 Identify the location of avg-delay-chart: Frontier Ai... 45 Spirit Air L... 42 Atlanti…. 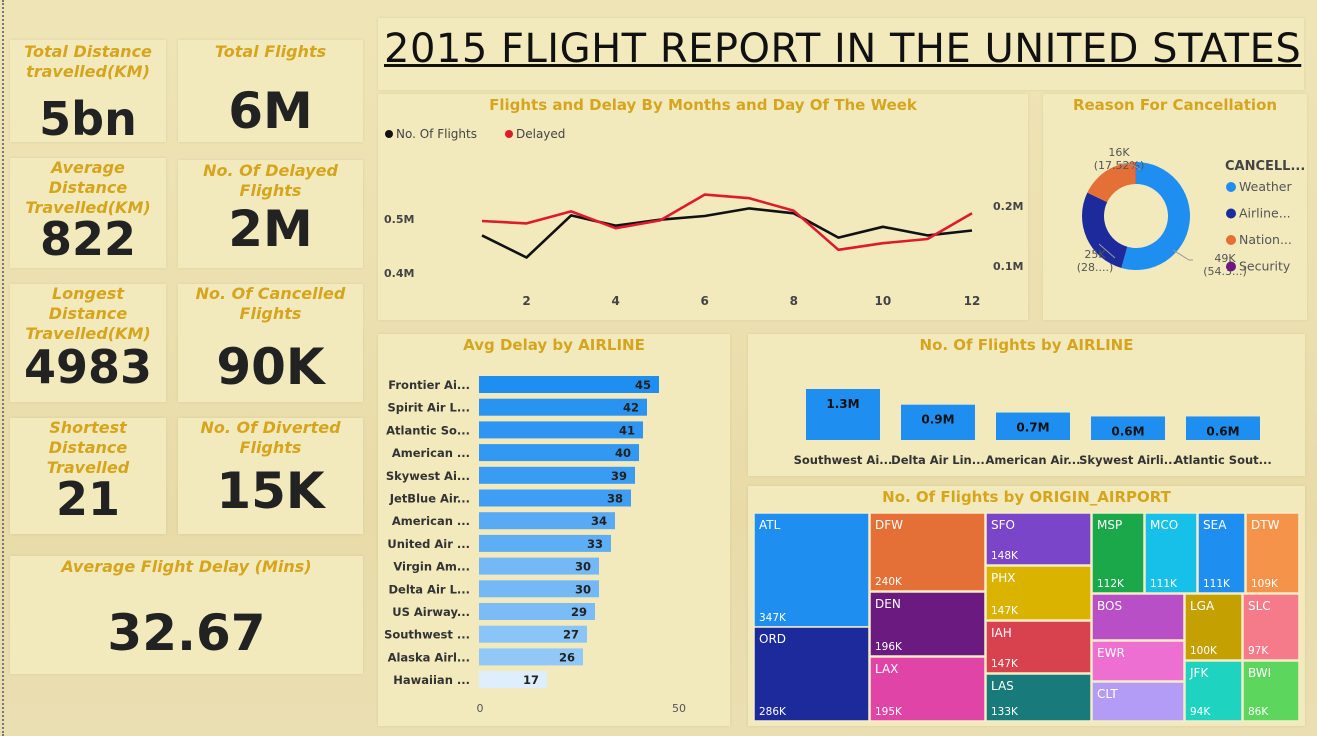
(554, 530).